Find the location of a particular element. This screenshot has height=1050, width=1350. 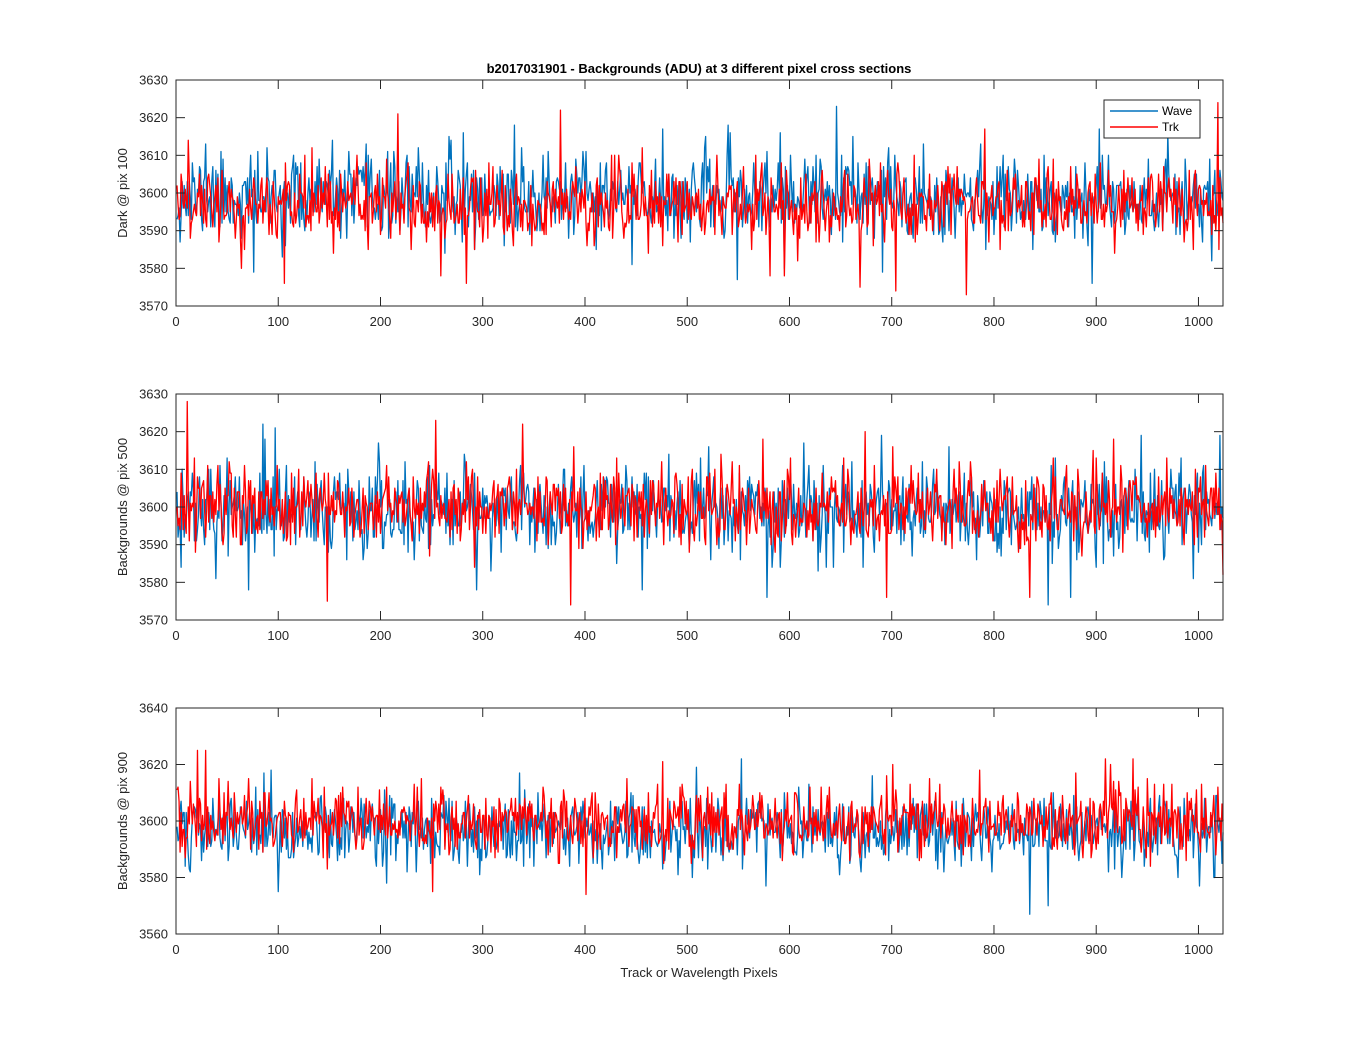

y-axis-label: Dark @ pix 100 is located at coordinates (122, 193).